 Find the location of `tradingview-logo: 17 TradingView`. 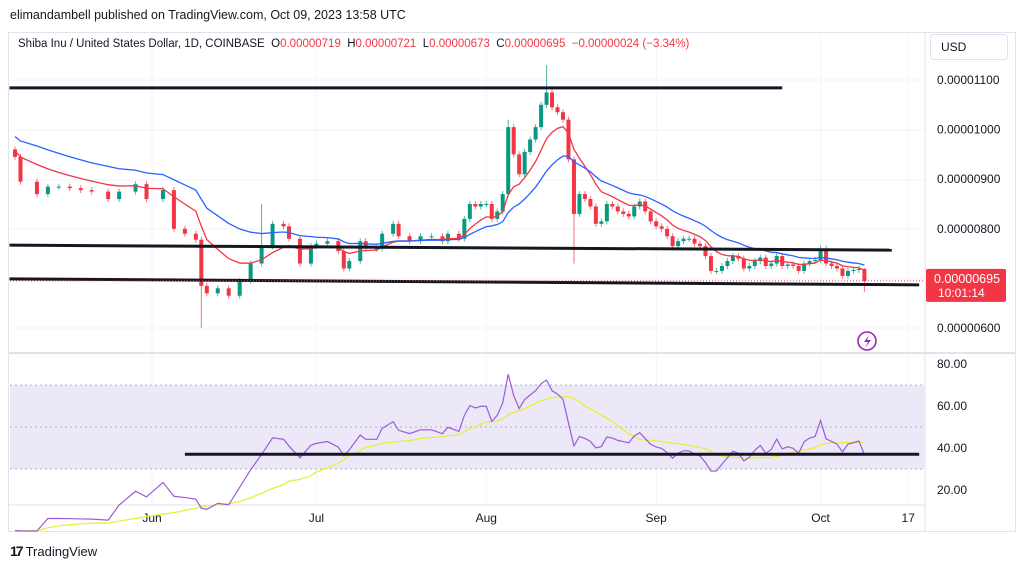

tradingview-logo: 17 TradingView is located at coordinates (53, 551).